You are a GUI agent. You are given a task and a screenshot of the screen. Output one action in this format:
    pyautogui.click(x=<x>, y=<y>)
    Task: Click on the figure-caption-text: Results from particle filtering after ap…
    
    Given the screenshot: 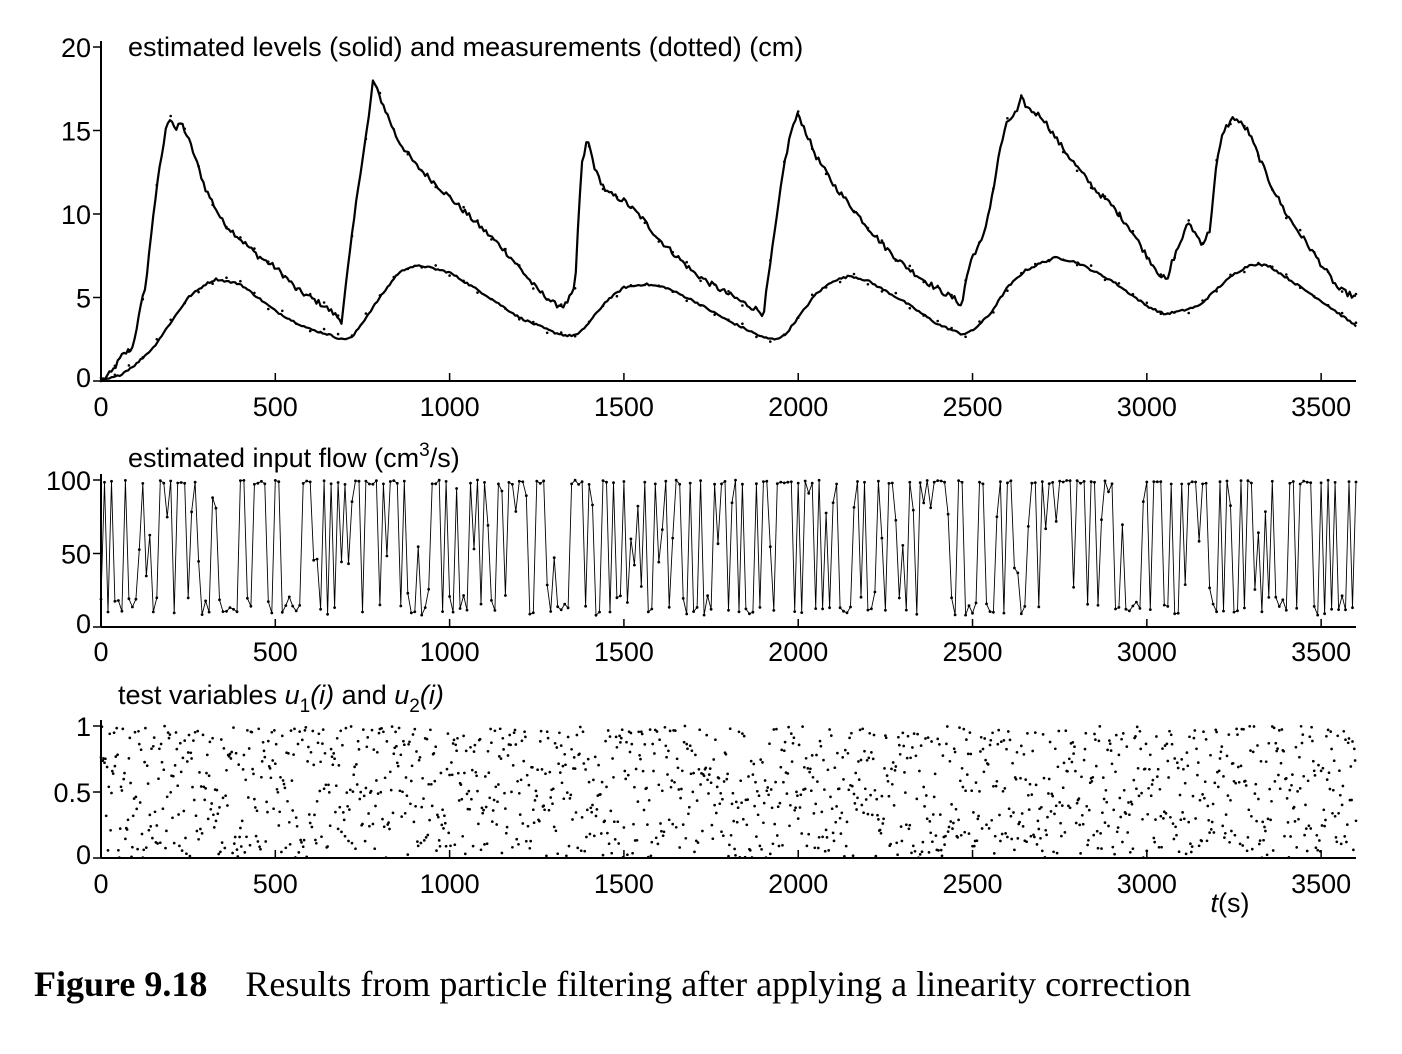 What is the action you would take?
    pyautogui.click(x=718, y=984)
    